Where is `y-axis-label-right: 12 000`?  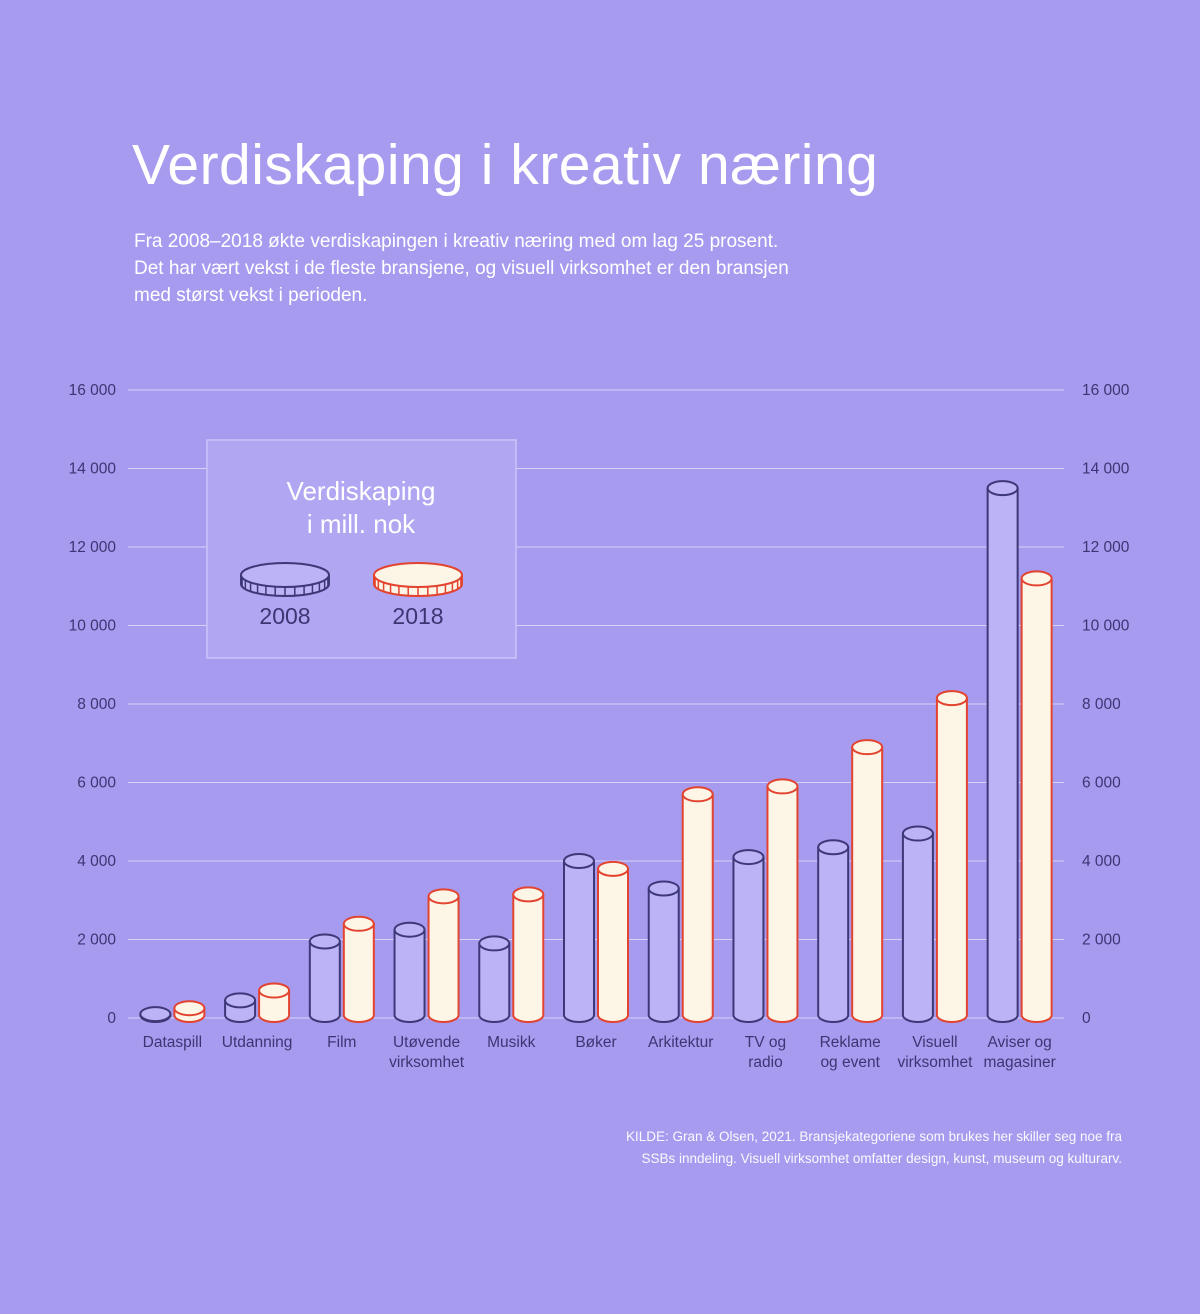
y-axis-label-right: 12 000 is located at coordinates (1106, 547).